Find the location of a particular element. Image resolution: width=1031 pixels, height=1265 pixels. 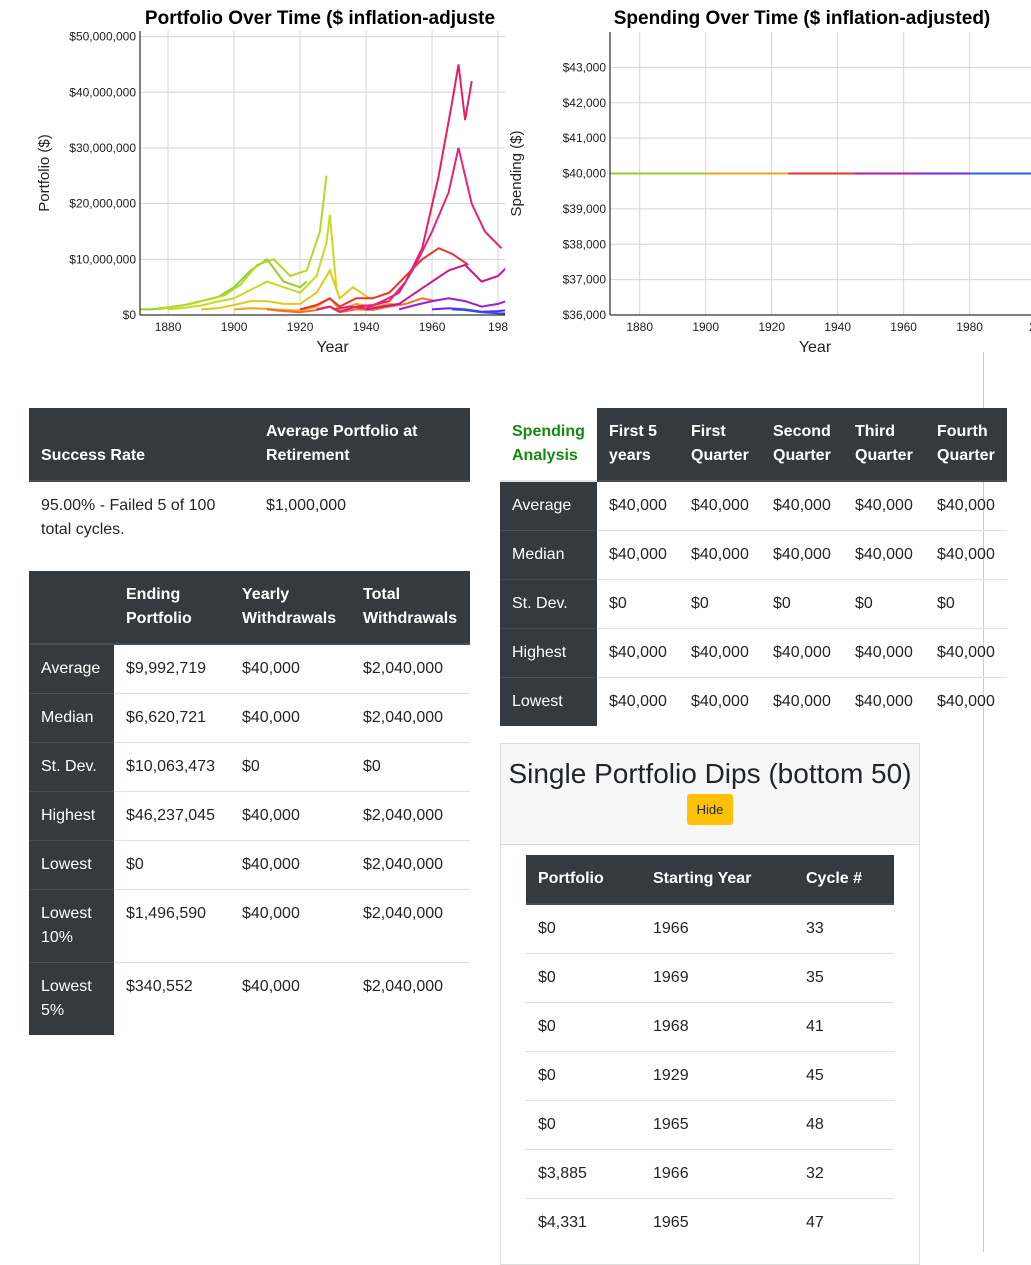

table-row: Lowest 10% $1,496,590 $40,000 $2,040,000 is located at coordinates (249, 926).